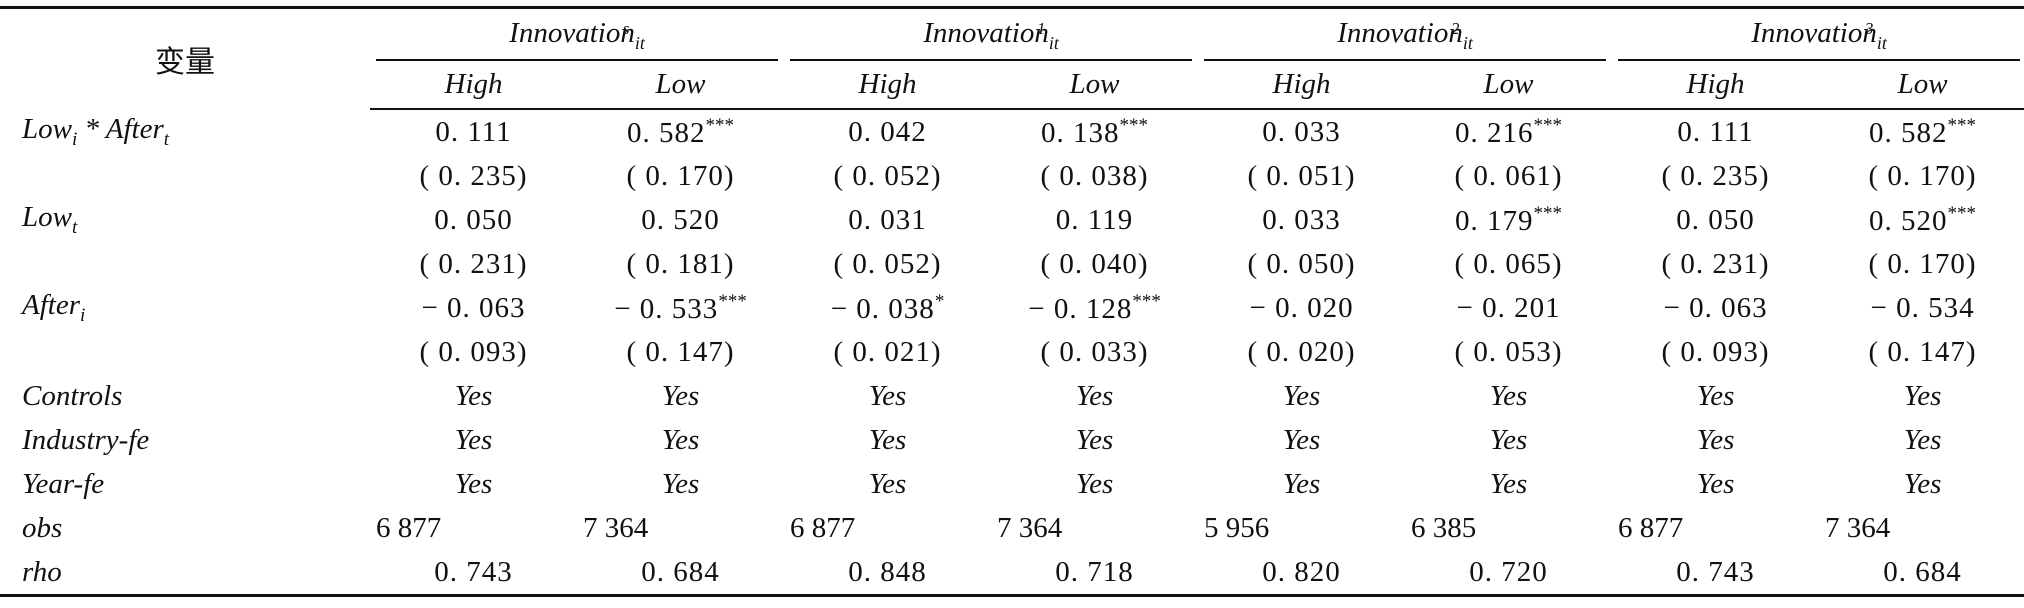  I want to click on value-text: ( 0. 170), so click(1922, 263).